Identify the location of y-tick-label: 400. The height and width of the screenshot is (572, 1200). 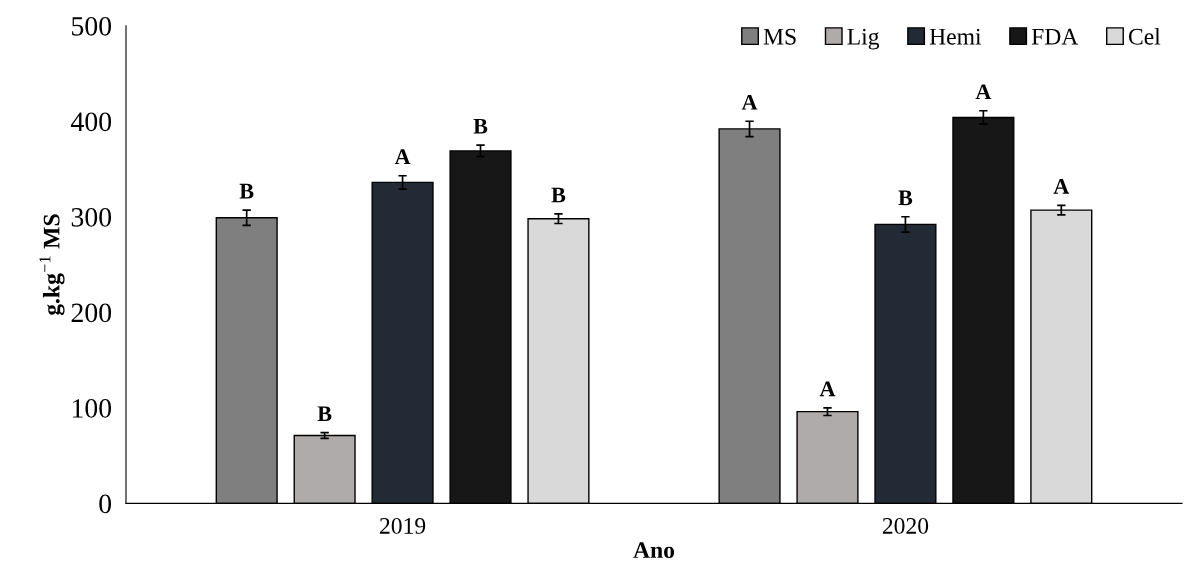
(91, 122).